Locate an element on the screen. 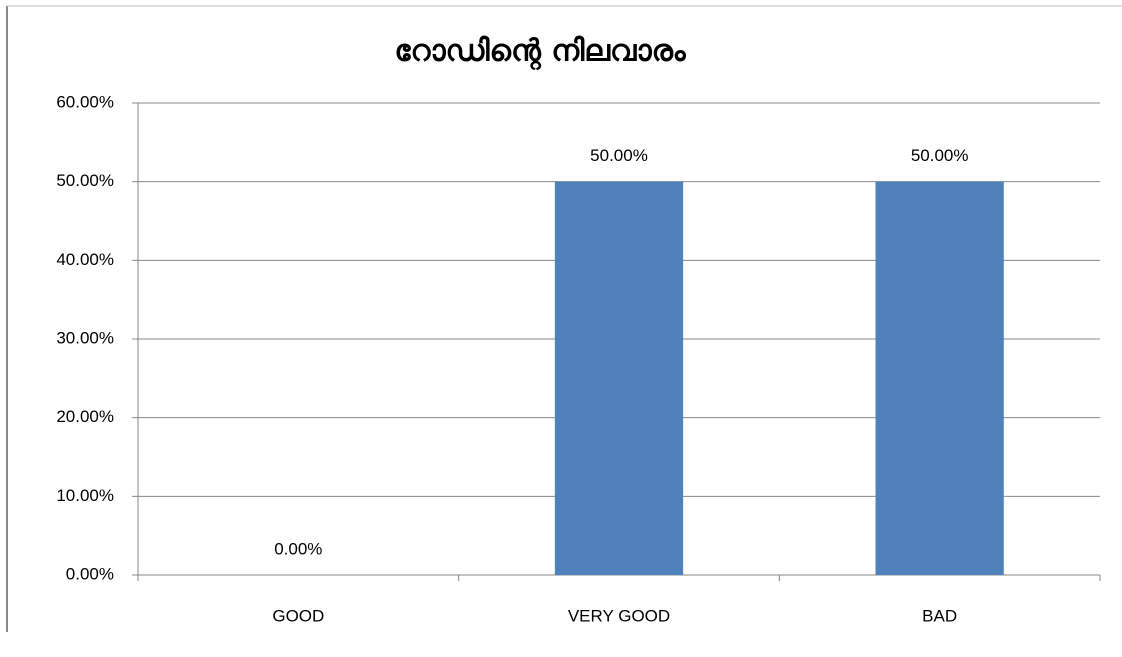  chart-title: റോഡിന്റെ നിലവാരം is located at coordinates (540, 52).